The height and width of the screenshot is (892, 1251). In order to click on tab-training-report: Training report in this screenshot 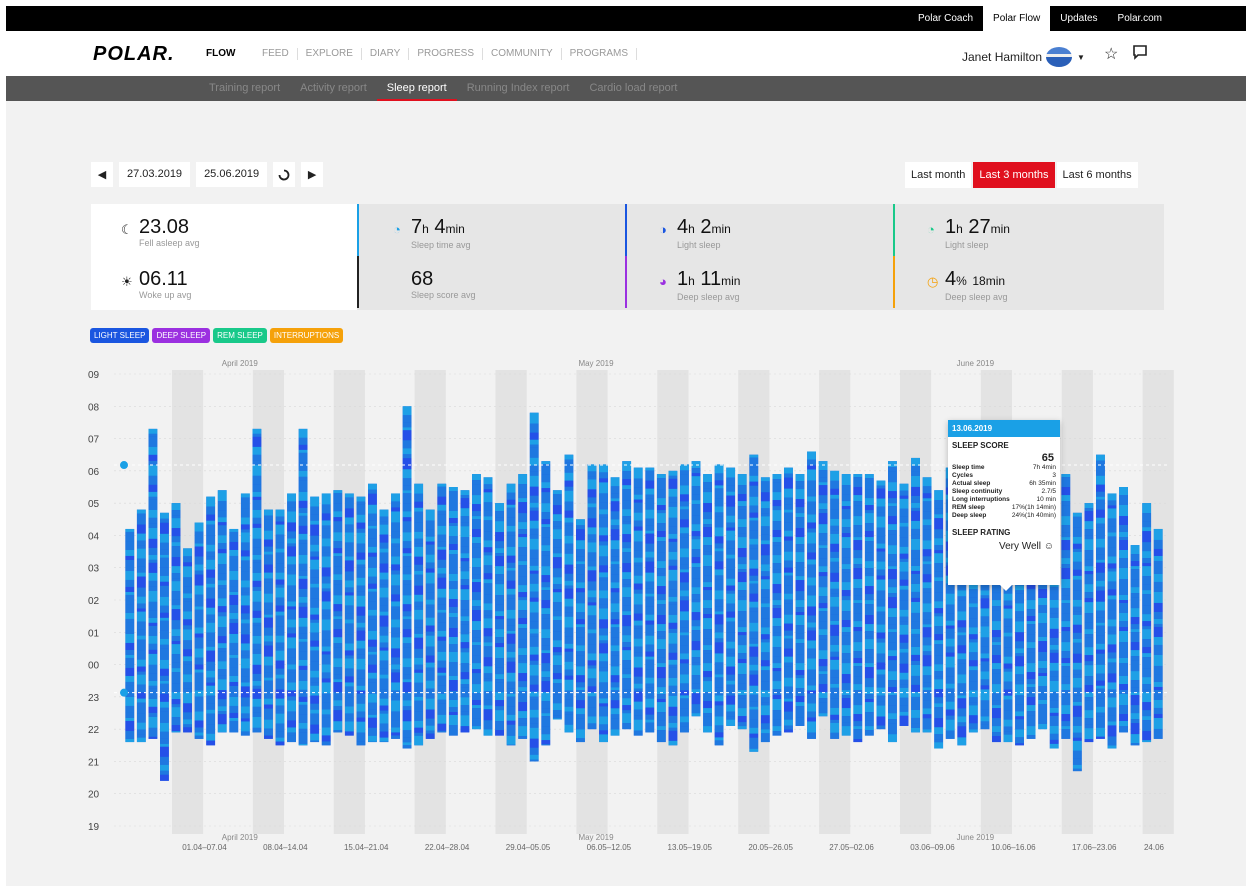, I will do `click(245, 88)`.